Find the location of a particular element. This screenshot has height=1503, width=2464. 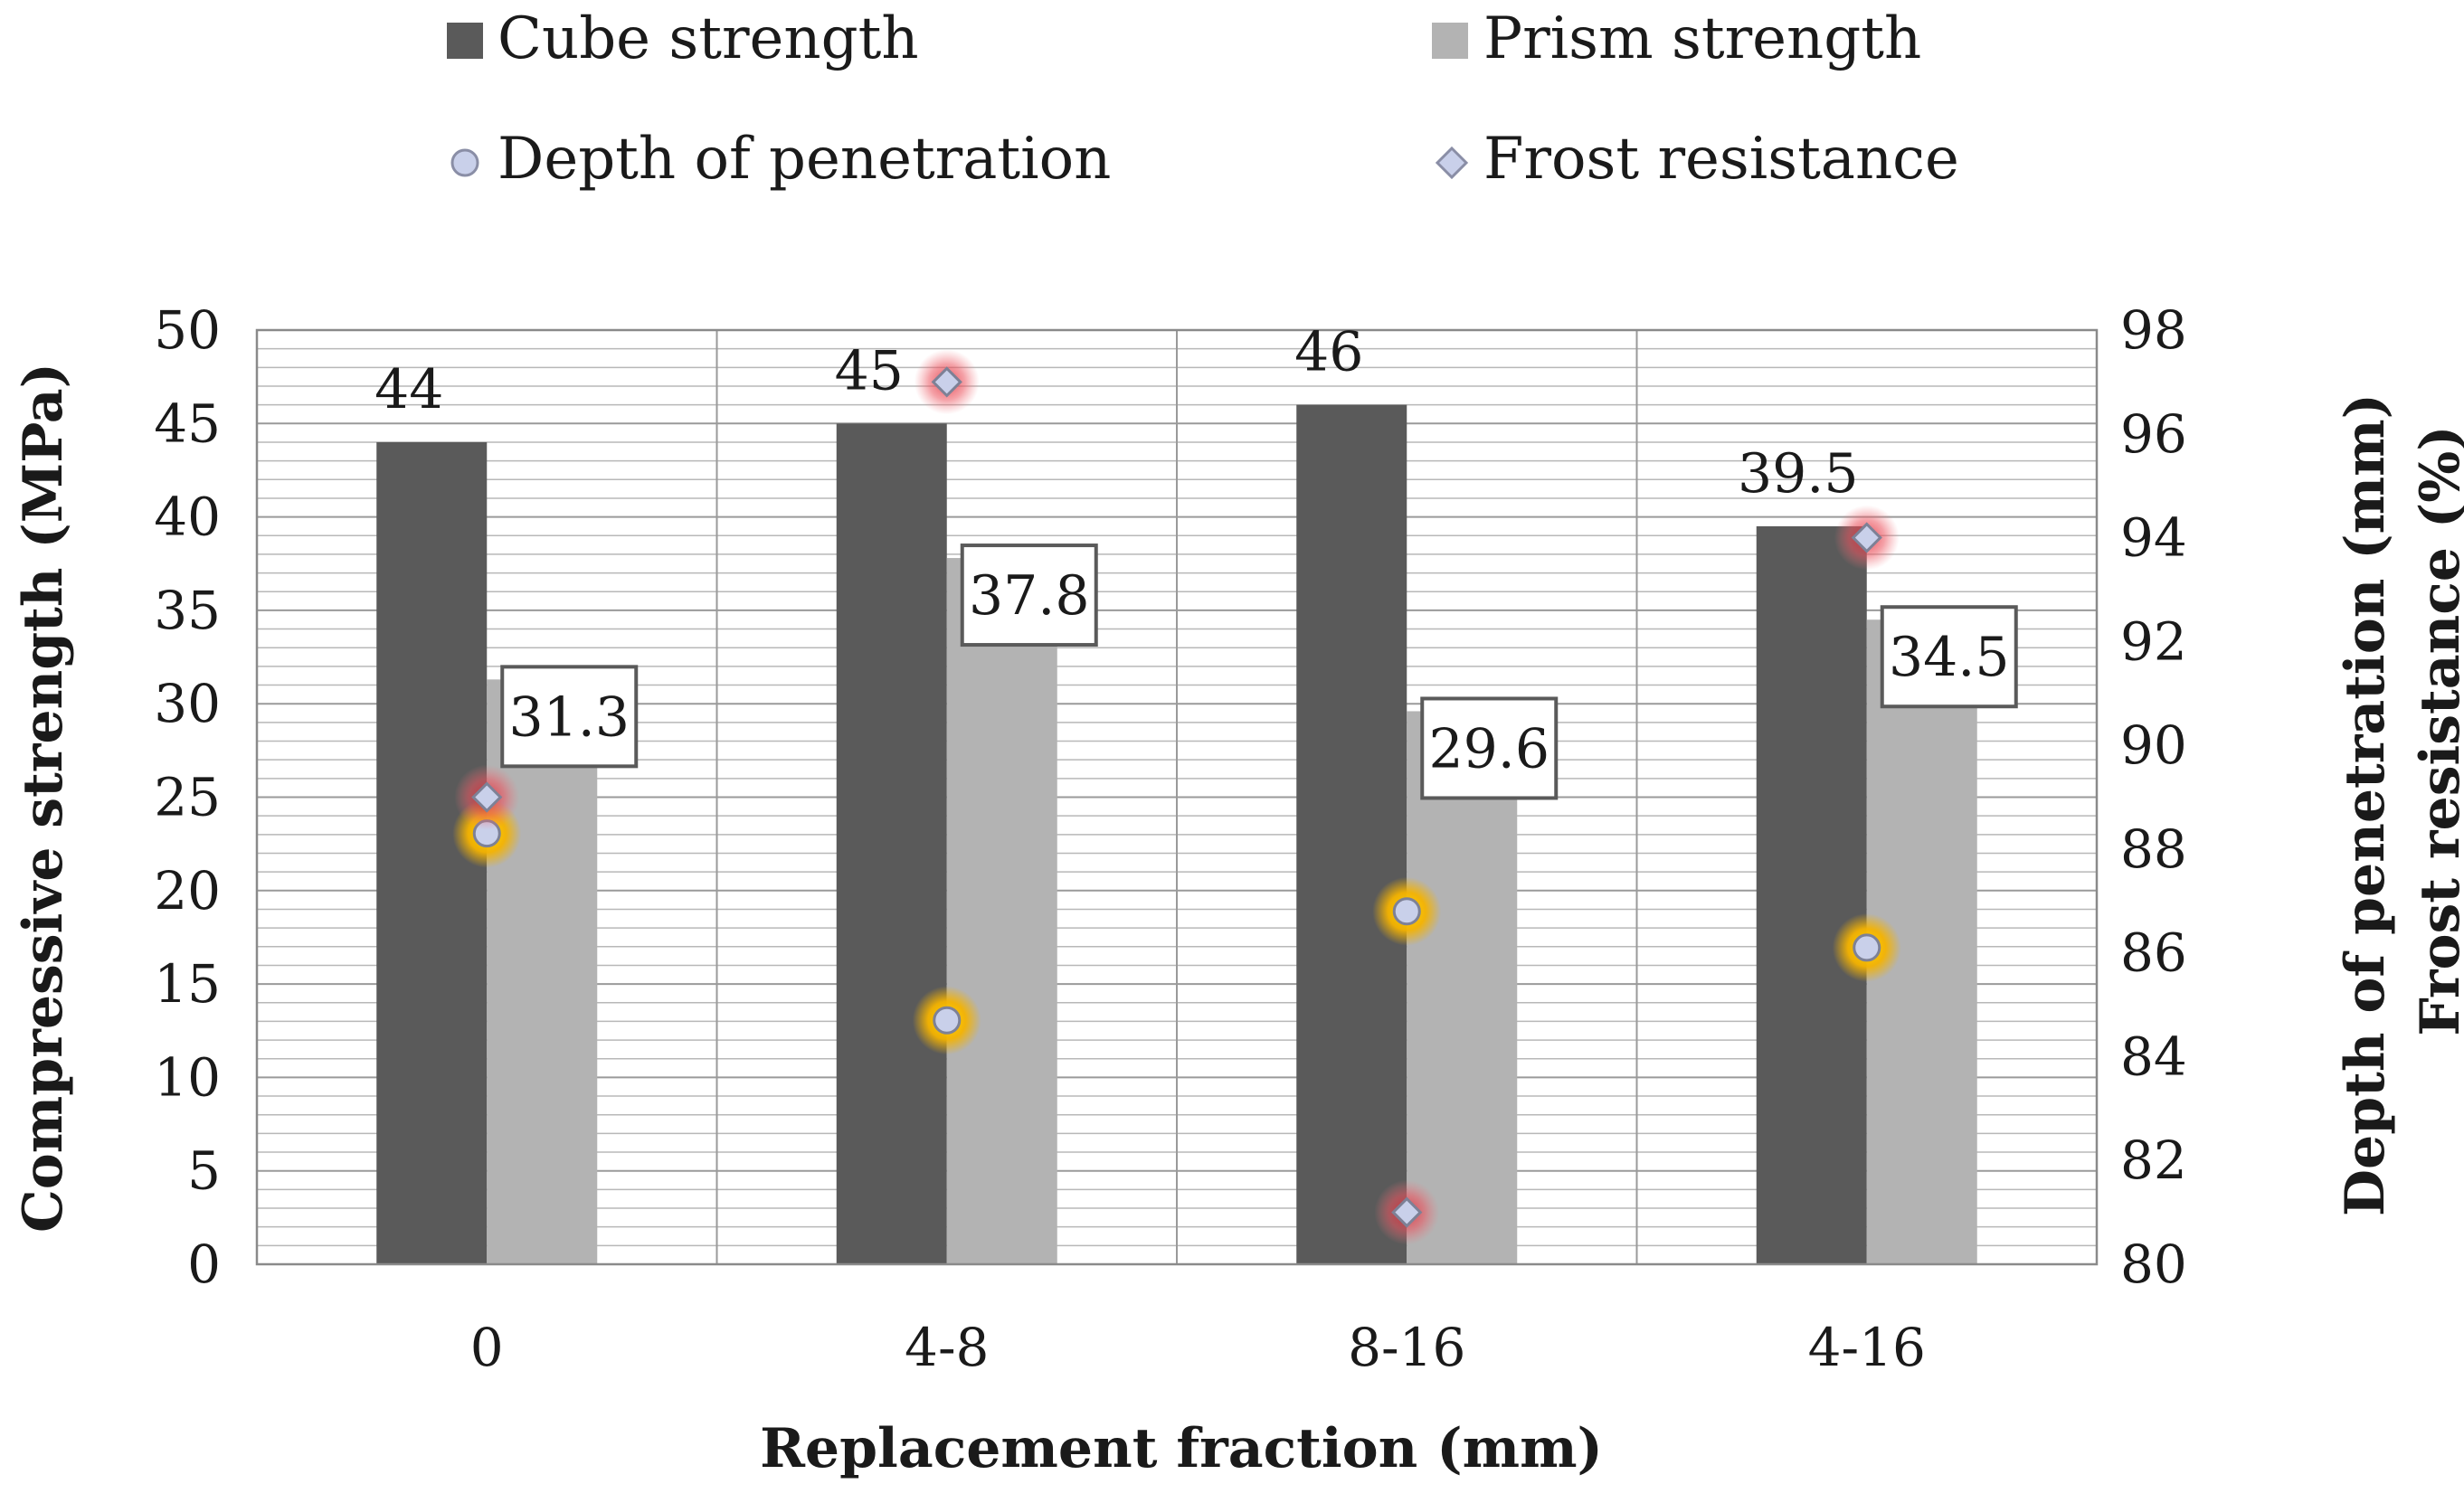

y2-tick-label: 82 is located at coordinates (2153, 1160).